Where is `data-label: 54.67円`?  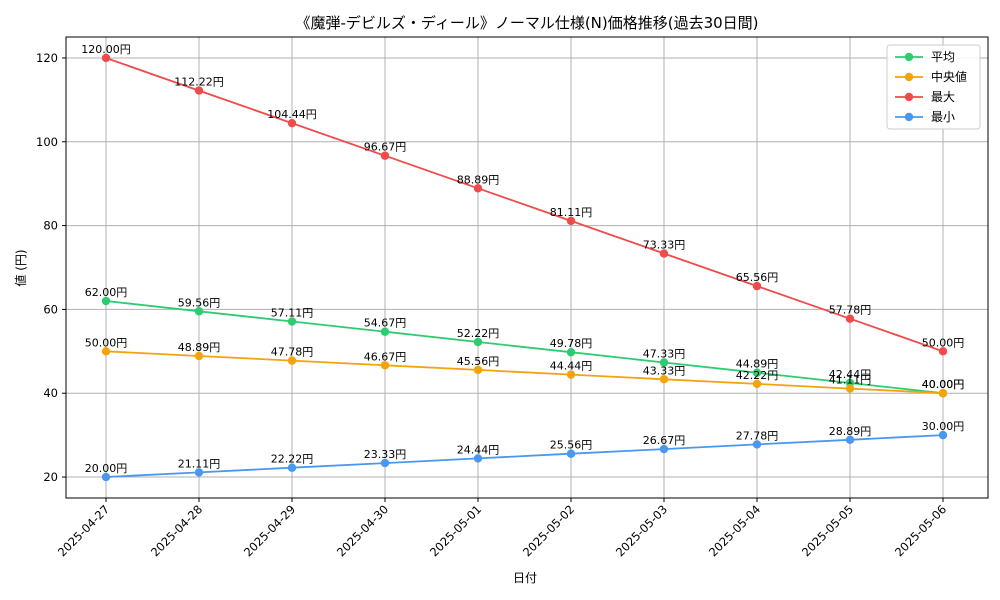 data-label: 54.67円 is located at coordinates (385, 323).